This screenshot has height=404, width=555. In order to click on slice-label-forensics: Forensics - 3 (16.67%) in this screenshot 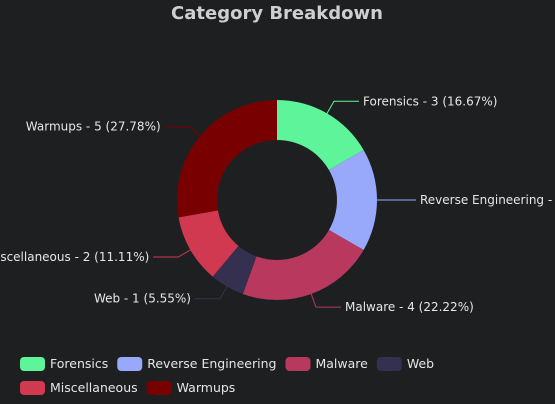, I will do `click(430, 101)`.